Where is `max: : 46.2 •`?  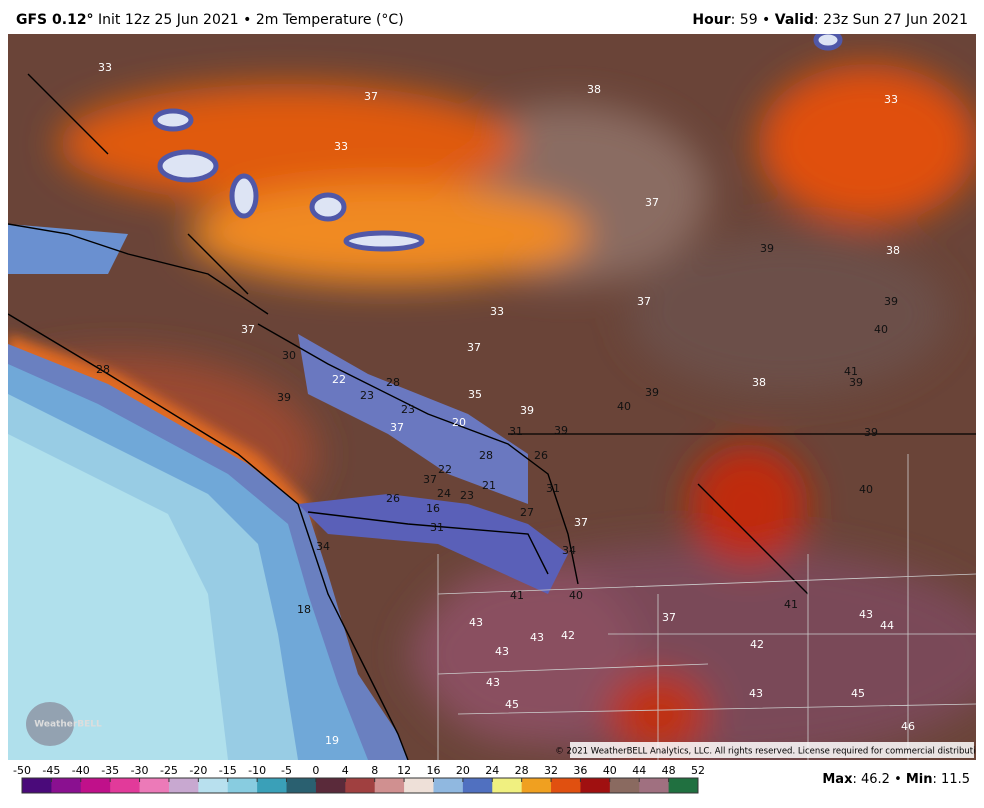
max: : 46.2 • is located at coordinates (879, 779).